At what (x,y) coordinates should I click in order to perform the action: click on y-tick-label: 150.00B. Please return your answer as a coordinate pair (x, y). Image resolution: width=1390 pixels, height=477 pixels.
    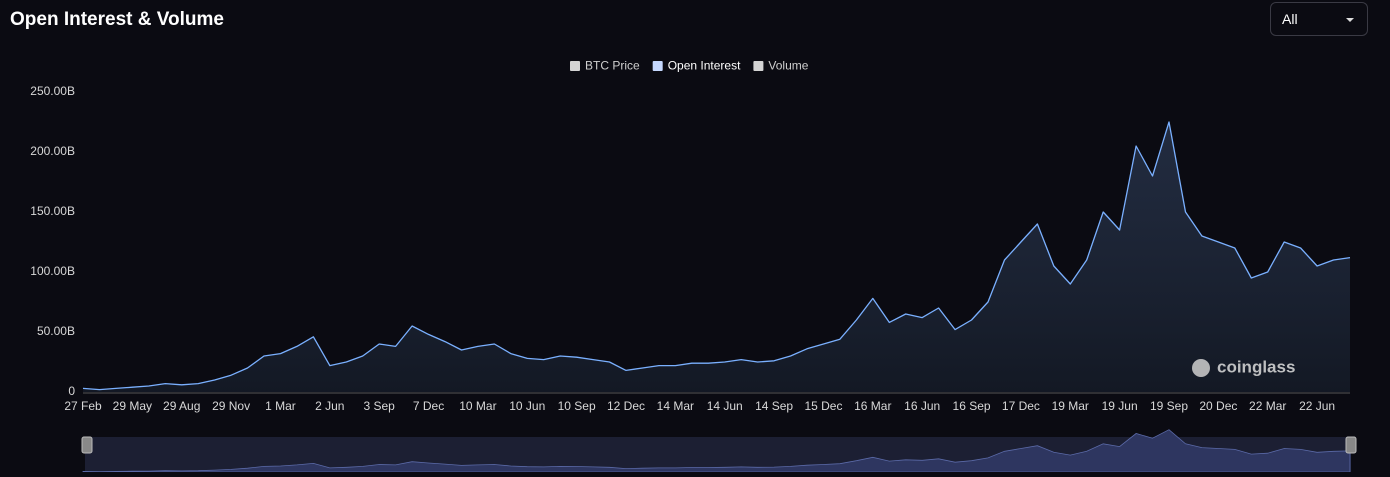
    Looking at the image, I should click on (52, 211).